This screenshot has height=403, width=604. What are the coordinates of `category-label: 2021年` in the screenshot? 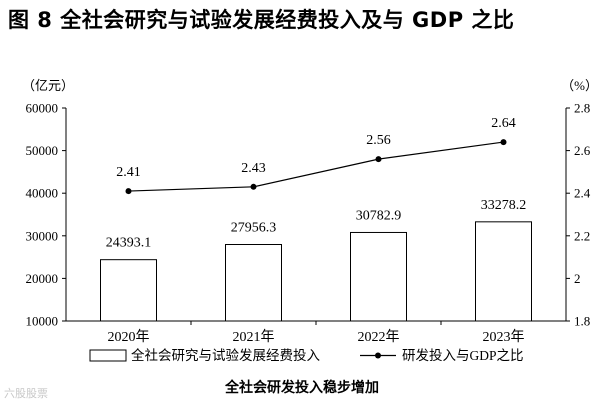 It's located at (254, 337).